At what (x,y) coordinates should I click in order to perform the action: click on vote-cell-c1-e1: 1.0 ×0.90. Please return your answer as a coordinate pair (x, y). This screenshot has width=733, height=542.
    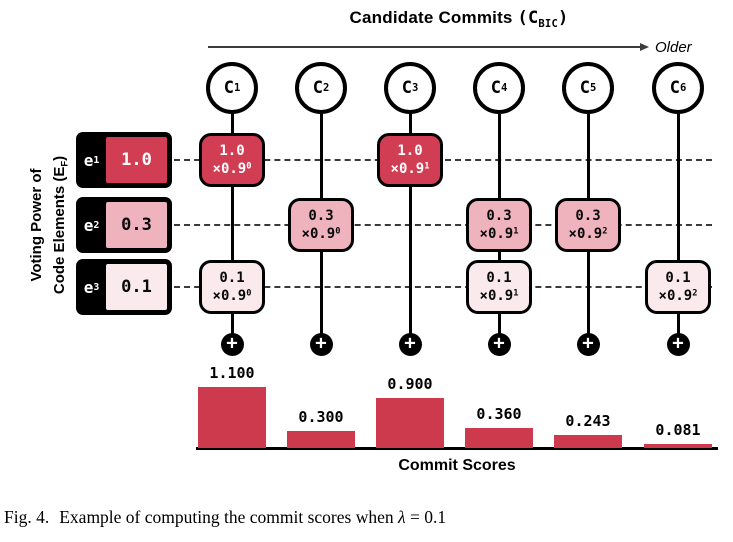
    Looking at the image, I should click on (232, 160).